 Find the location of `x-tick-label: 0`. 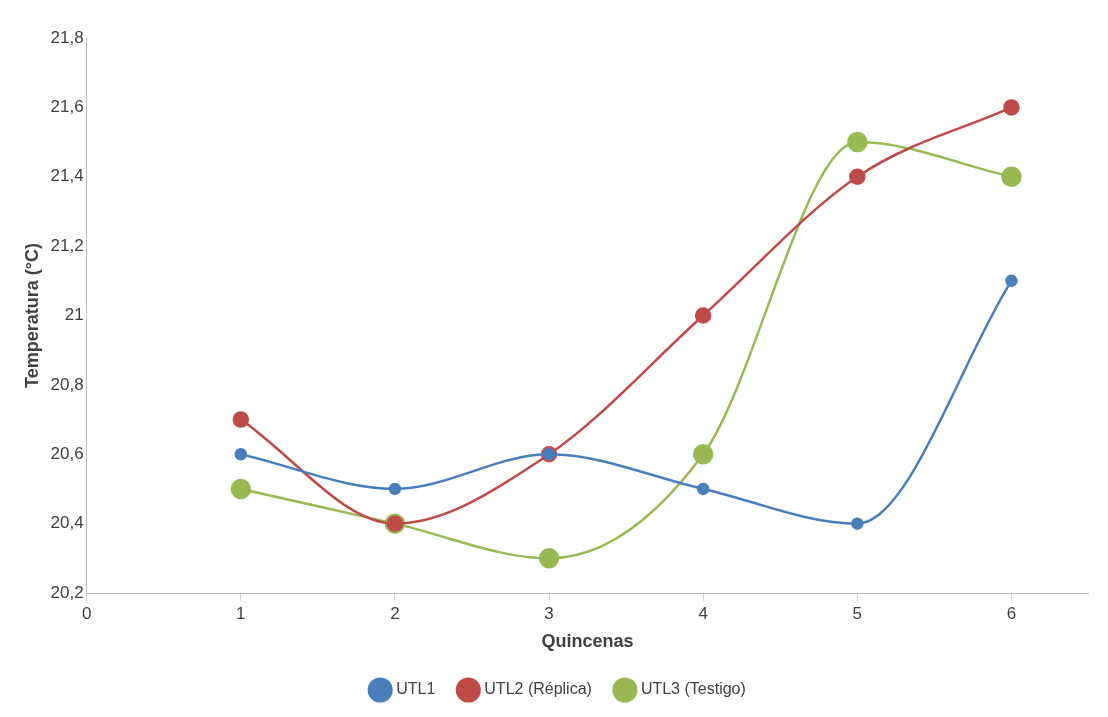

x-tick-label: 0 is located at coordinates (86, 613).